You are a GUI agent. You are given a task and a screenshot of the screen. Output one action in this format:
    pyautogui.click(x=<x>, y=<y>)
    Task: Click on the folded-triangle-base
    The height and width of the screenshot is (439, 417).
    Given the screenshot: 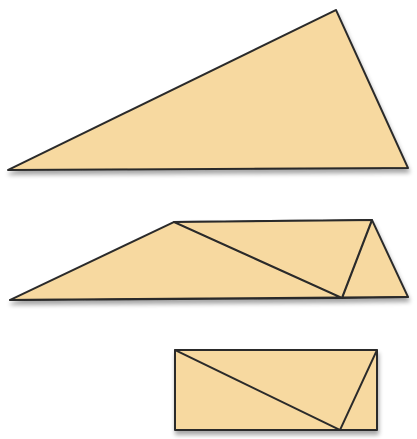 What is the action you would take?
    pyautogui.click(x=209, y=298)
    